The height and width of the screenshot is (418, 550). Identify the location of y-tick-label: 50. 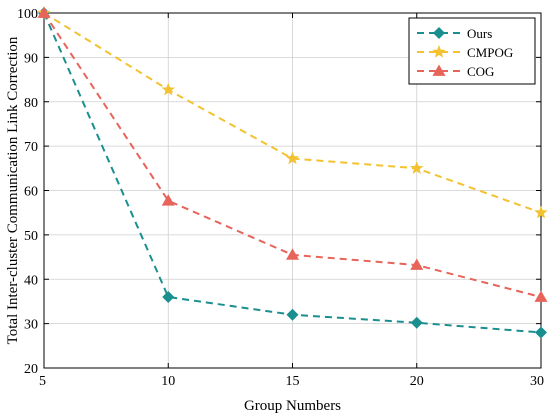
(31, 236).